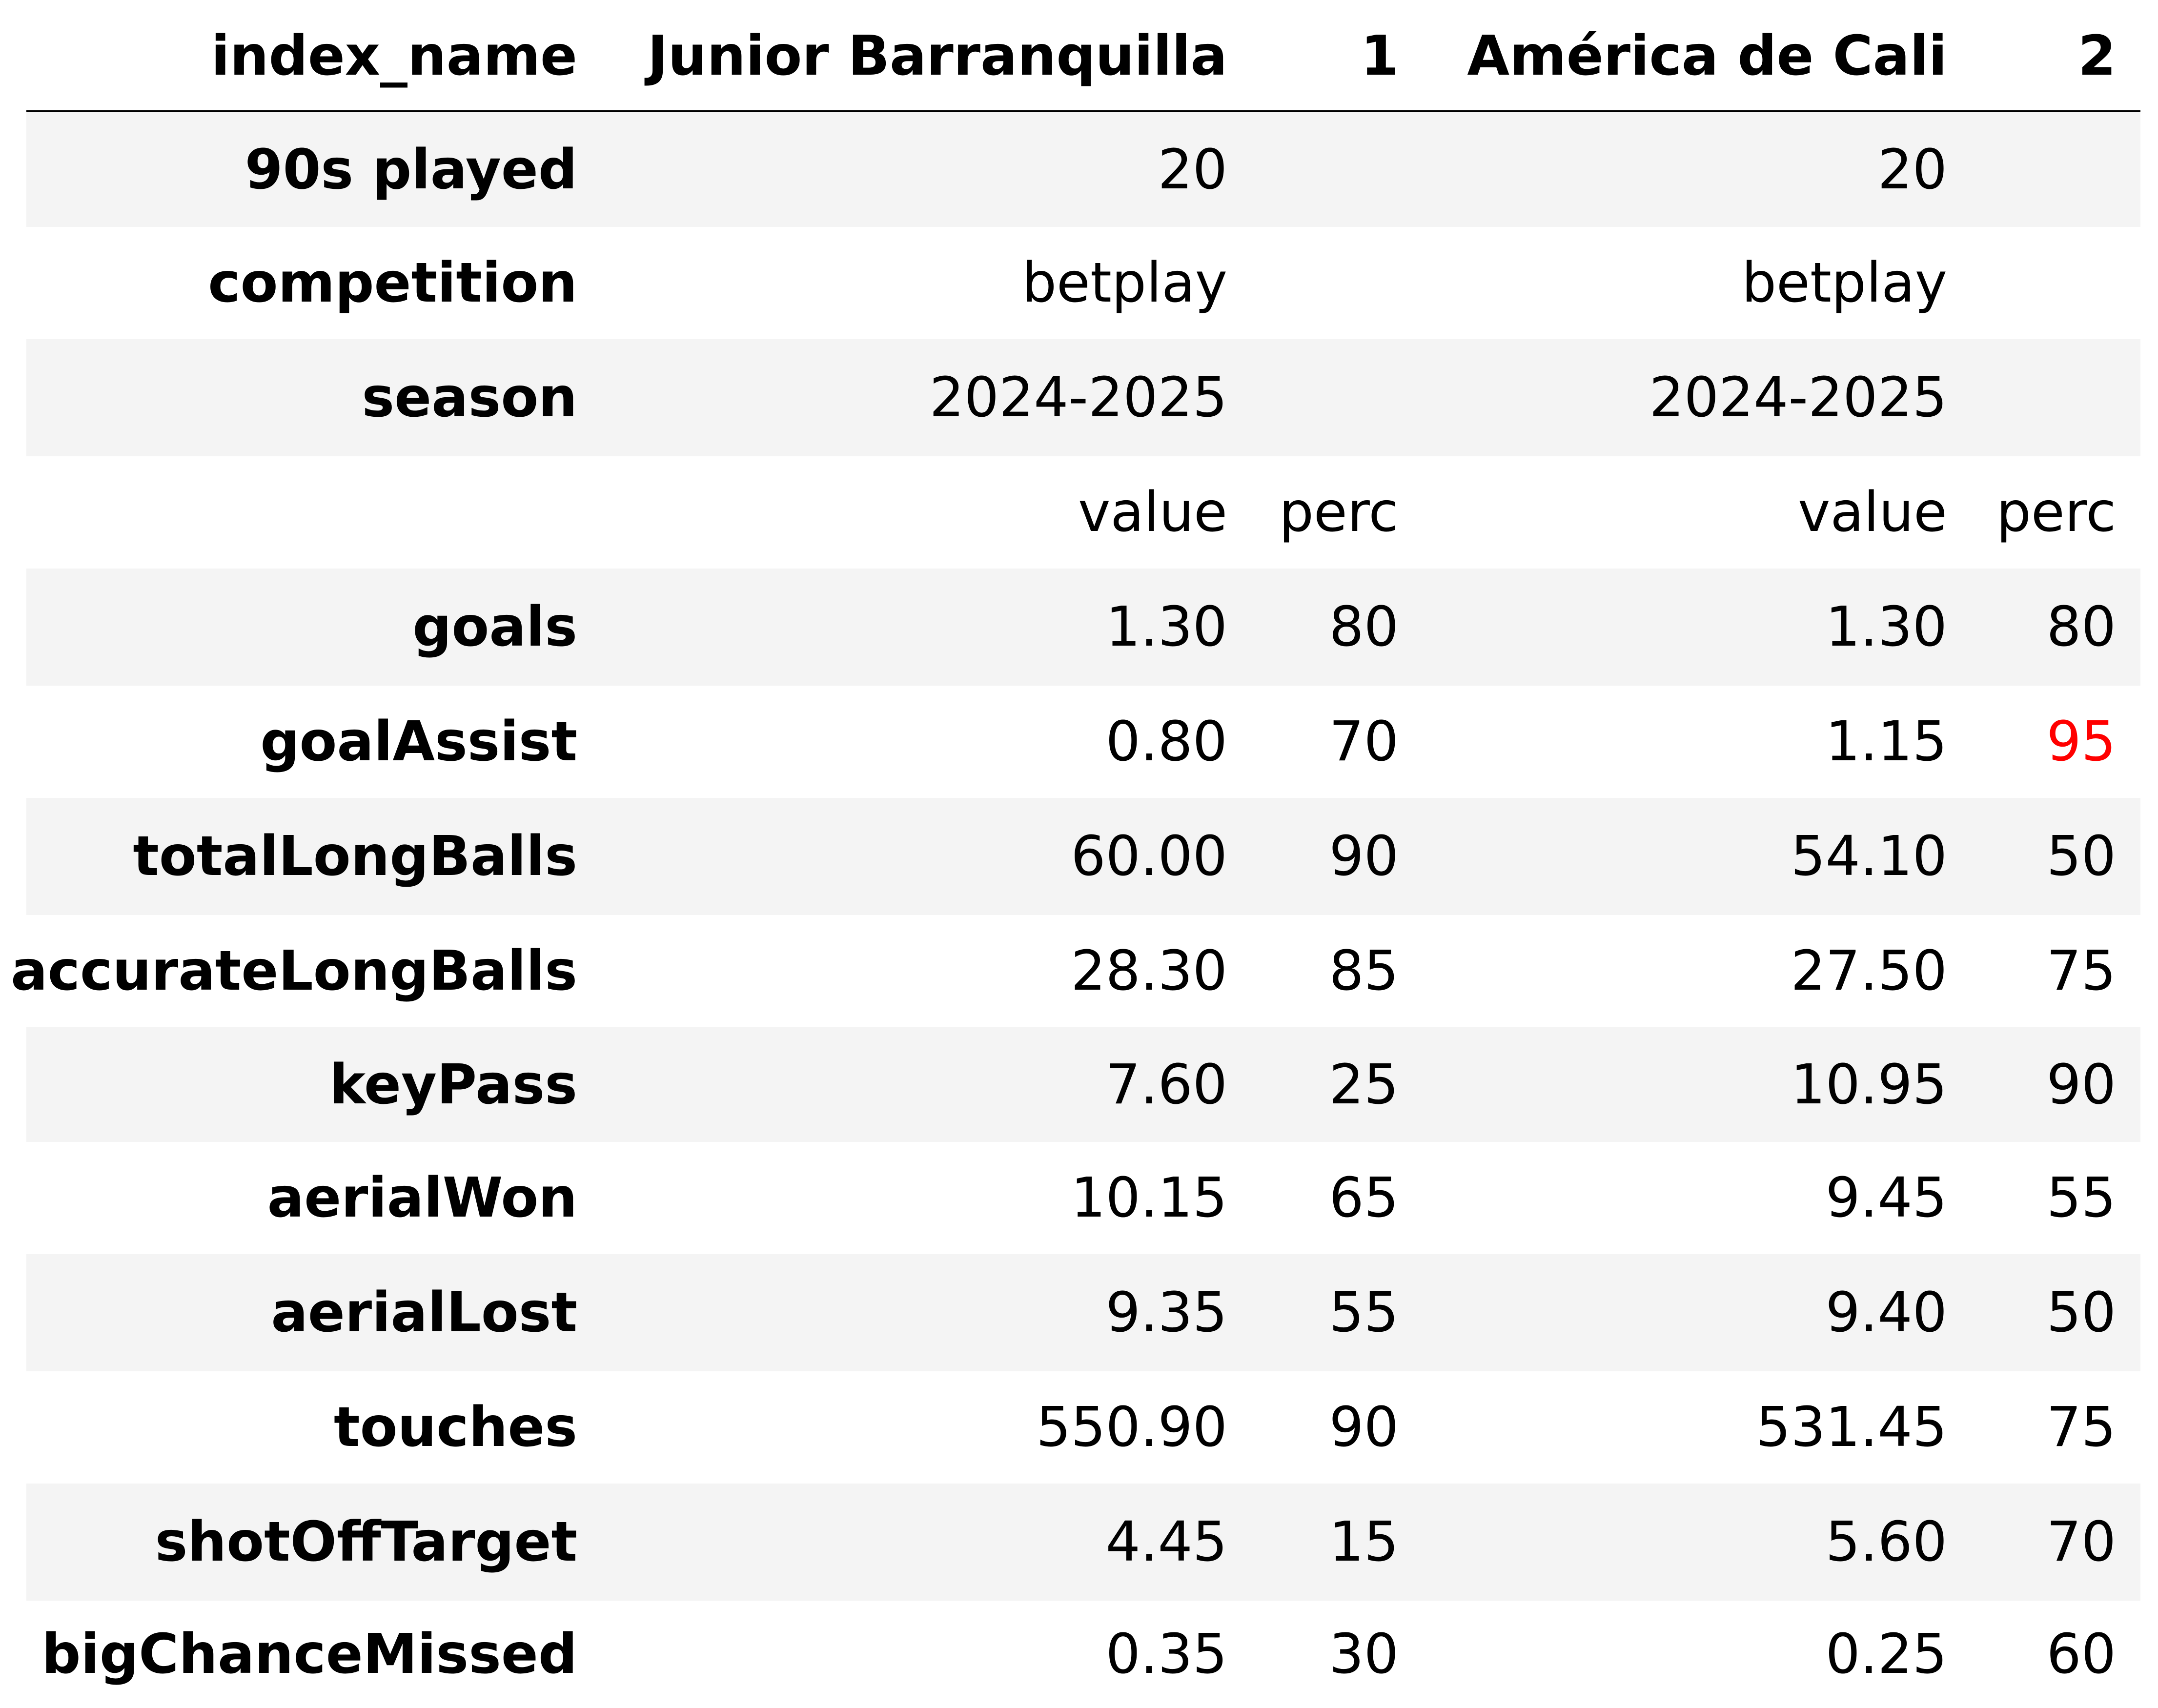 Image resolution: width=2158 pixels, height=1708 pixels. Describe the element at coordinates (1852, 1427) in the screenshot. I see `team2-value: 531.45` at that location.